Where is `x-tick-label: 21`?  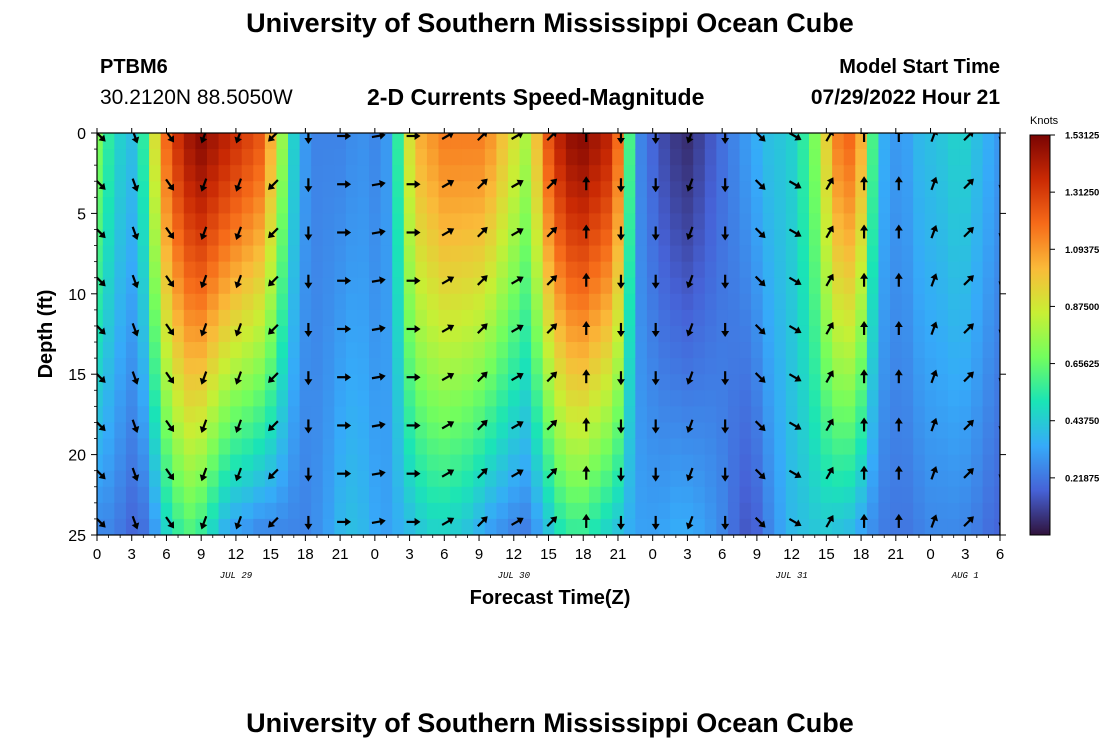
x-tick-label: 21 is located at coordinates (340, 554).